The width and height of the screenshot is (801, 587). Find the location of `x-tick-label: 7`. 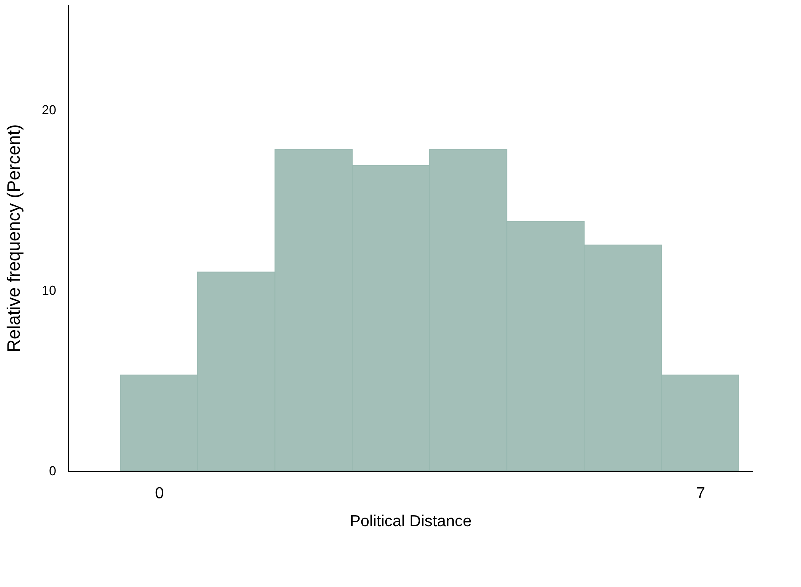

x-tick-label: 7 is located at coordinates (701, 494).